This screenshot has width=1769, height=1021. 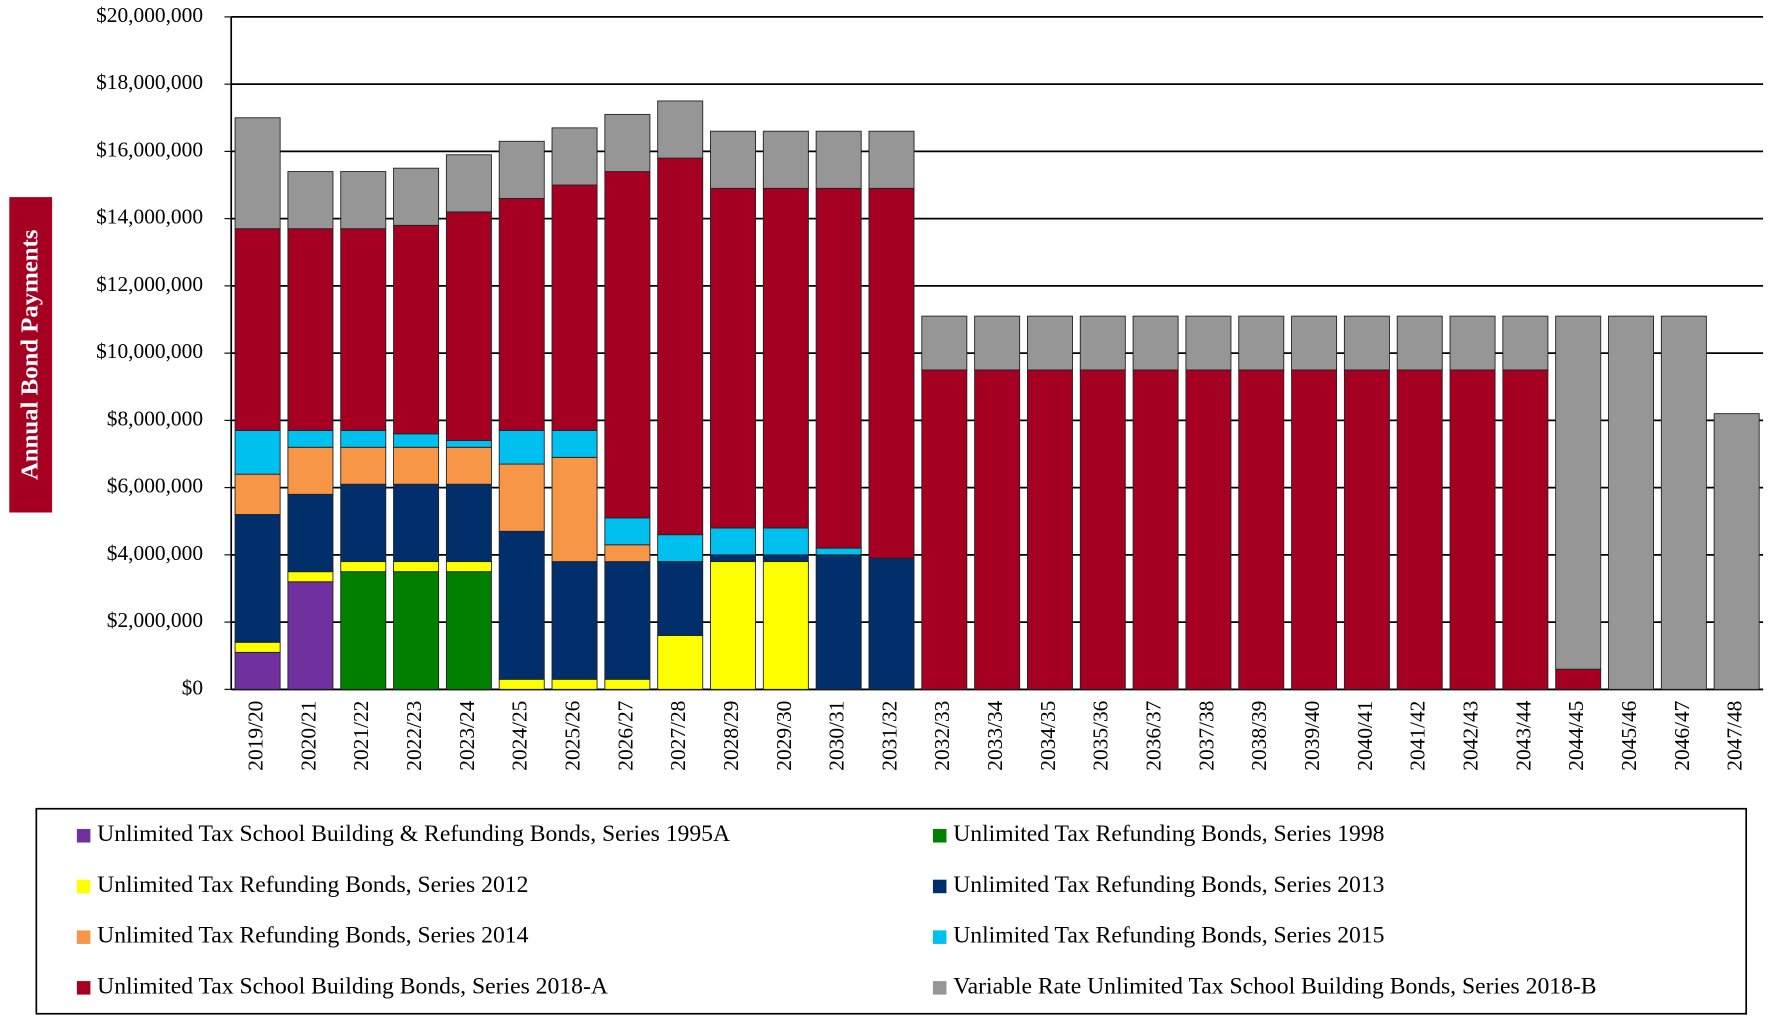 I want to click on x-tick-label: 2025/26, so click(x=572, y=735).